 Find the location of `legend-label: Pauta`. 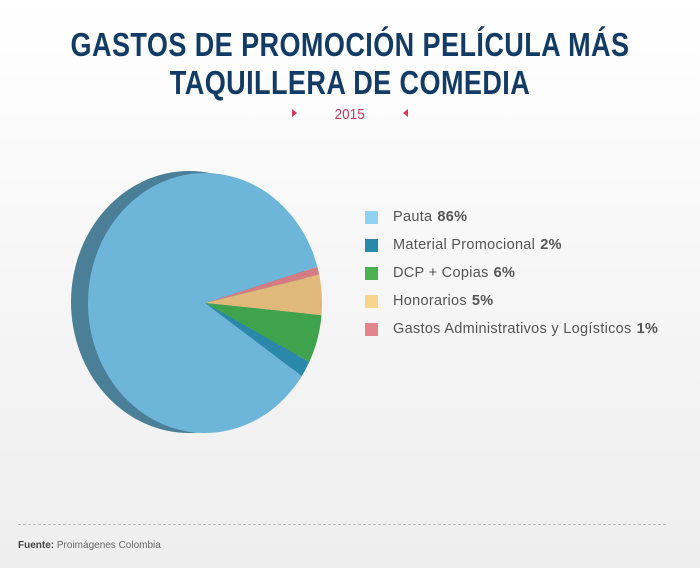

legend-label: Pauta is located at coordinates (413, 217).